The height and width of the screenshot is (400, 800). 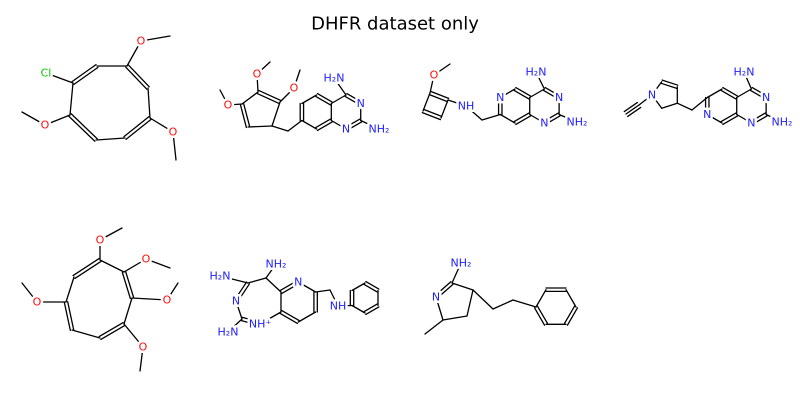 I want to click on molecule: Cl O O O, so click(x=100, y=96).